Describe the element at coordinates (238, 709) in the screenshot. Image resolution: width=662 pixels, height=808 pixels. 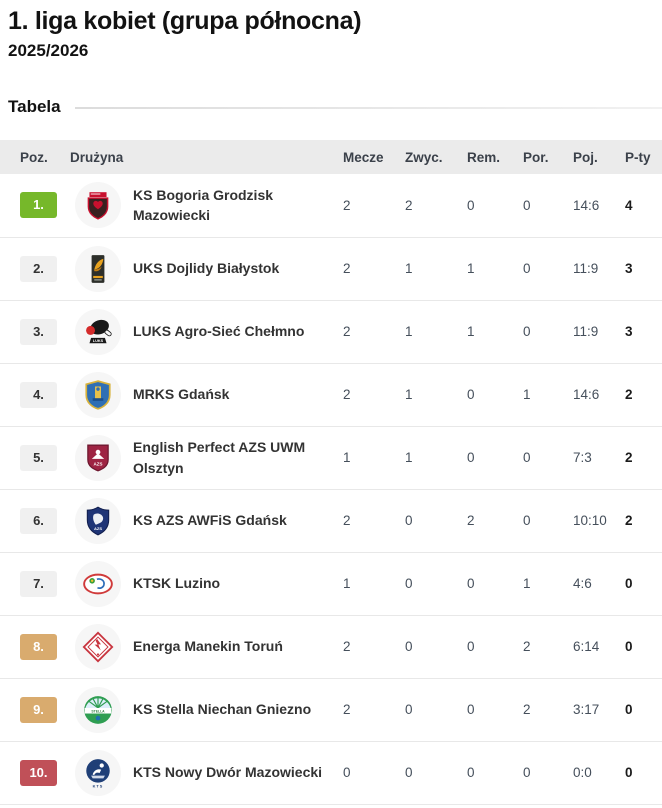
I see `team-name: KS Stella Niechan Gniezno` at that location.